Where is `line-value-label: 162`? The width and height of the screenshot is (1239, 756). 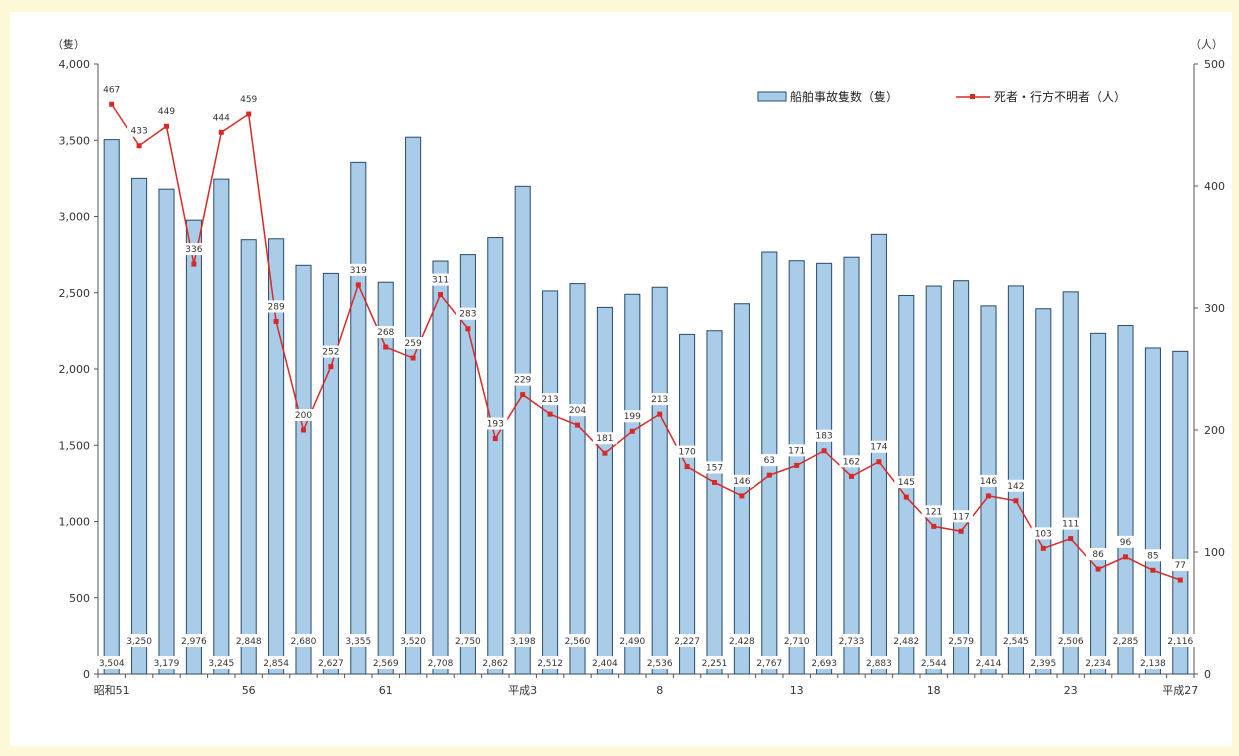 line-value-label: 162 is located at coordinates (851, 462).